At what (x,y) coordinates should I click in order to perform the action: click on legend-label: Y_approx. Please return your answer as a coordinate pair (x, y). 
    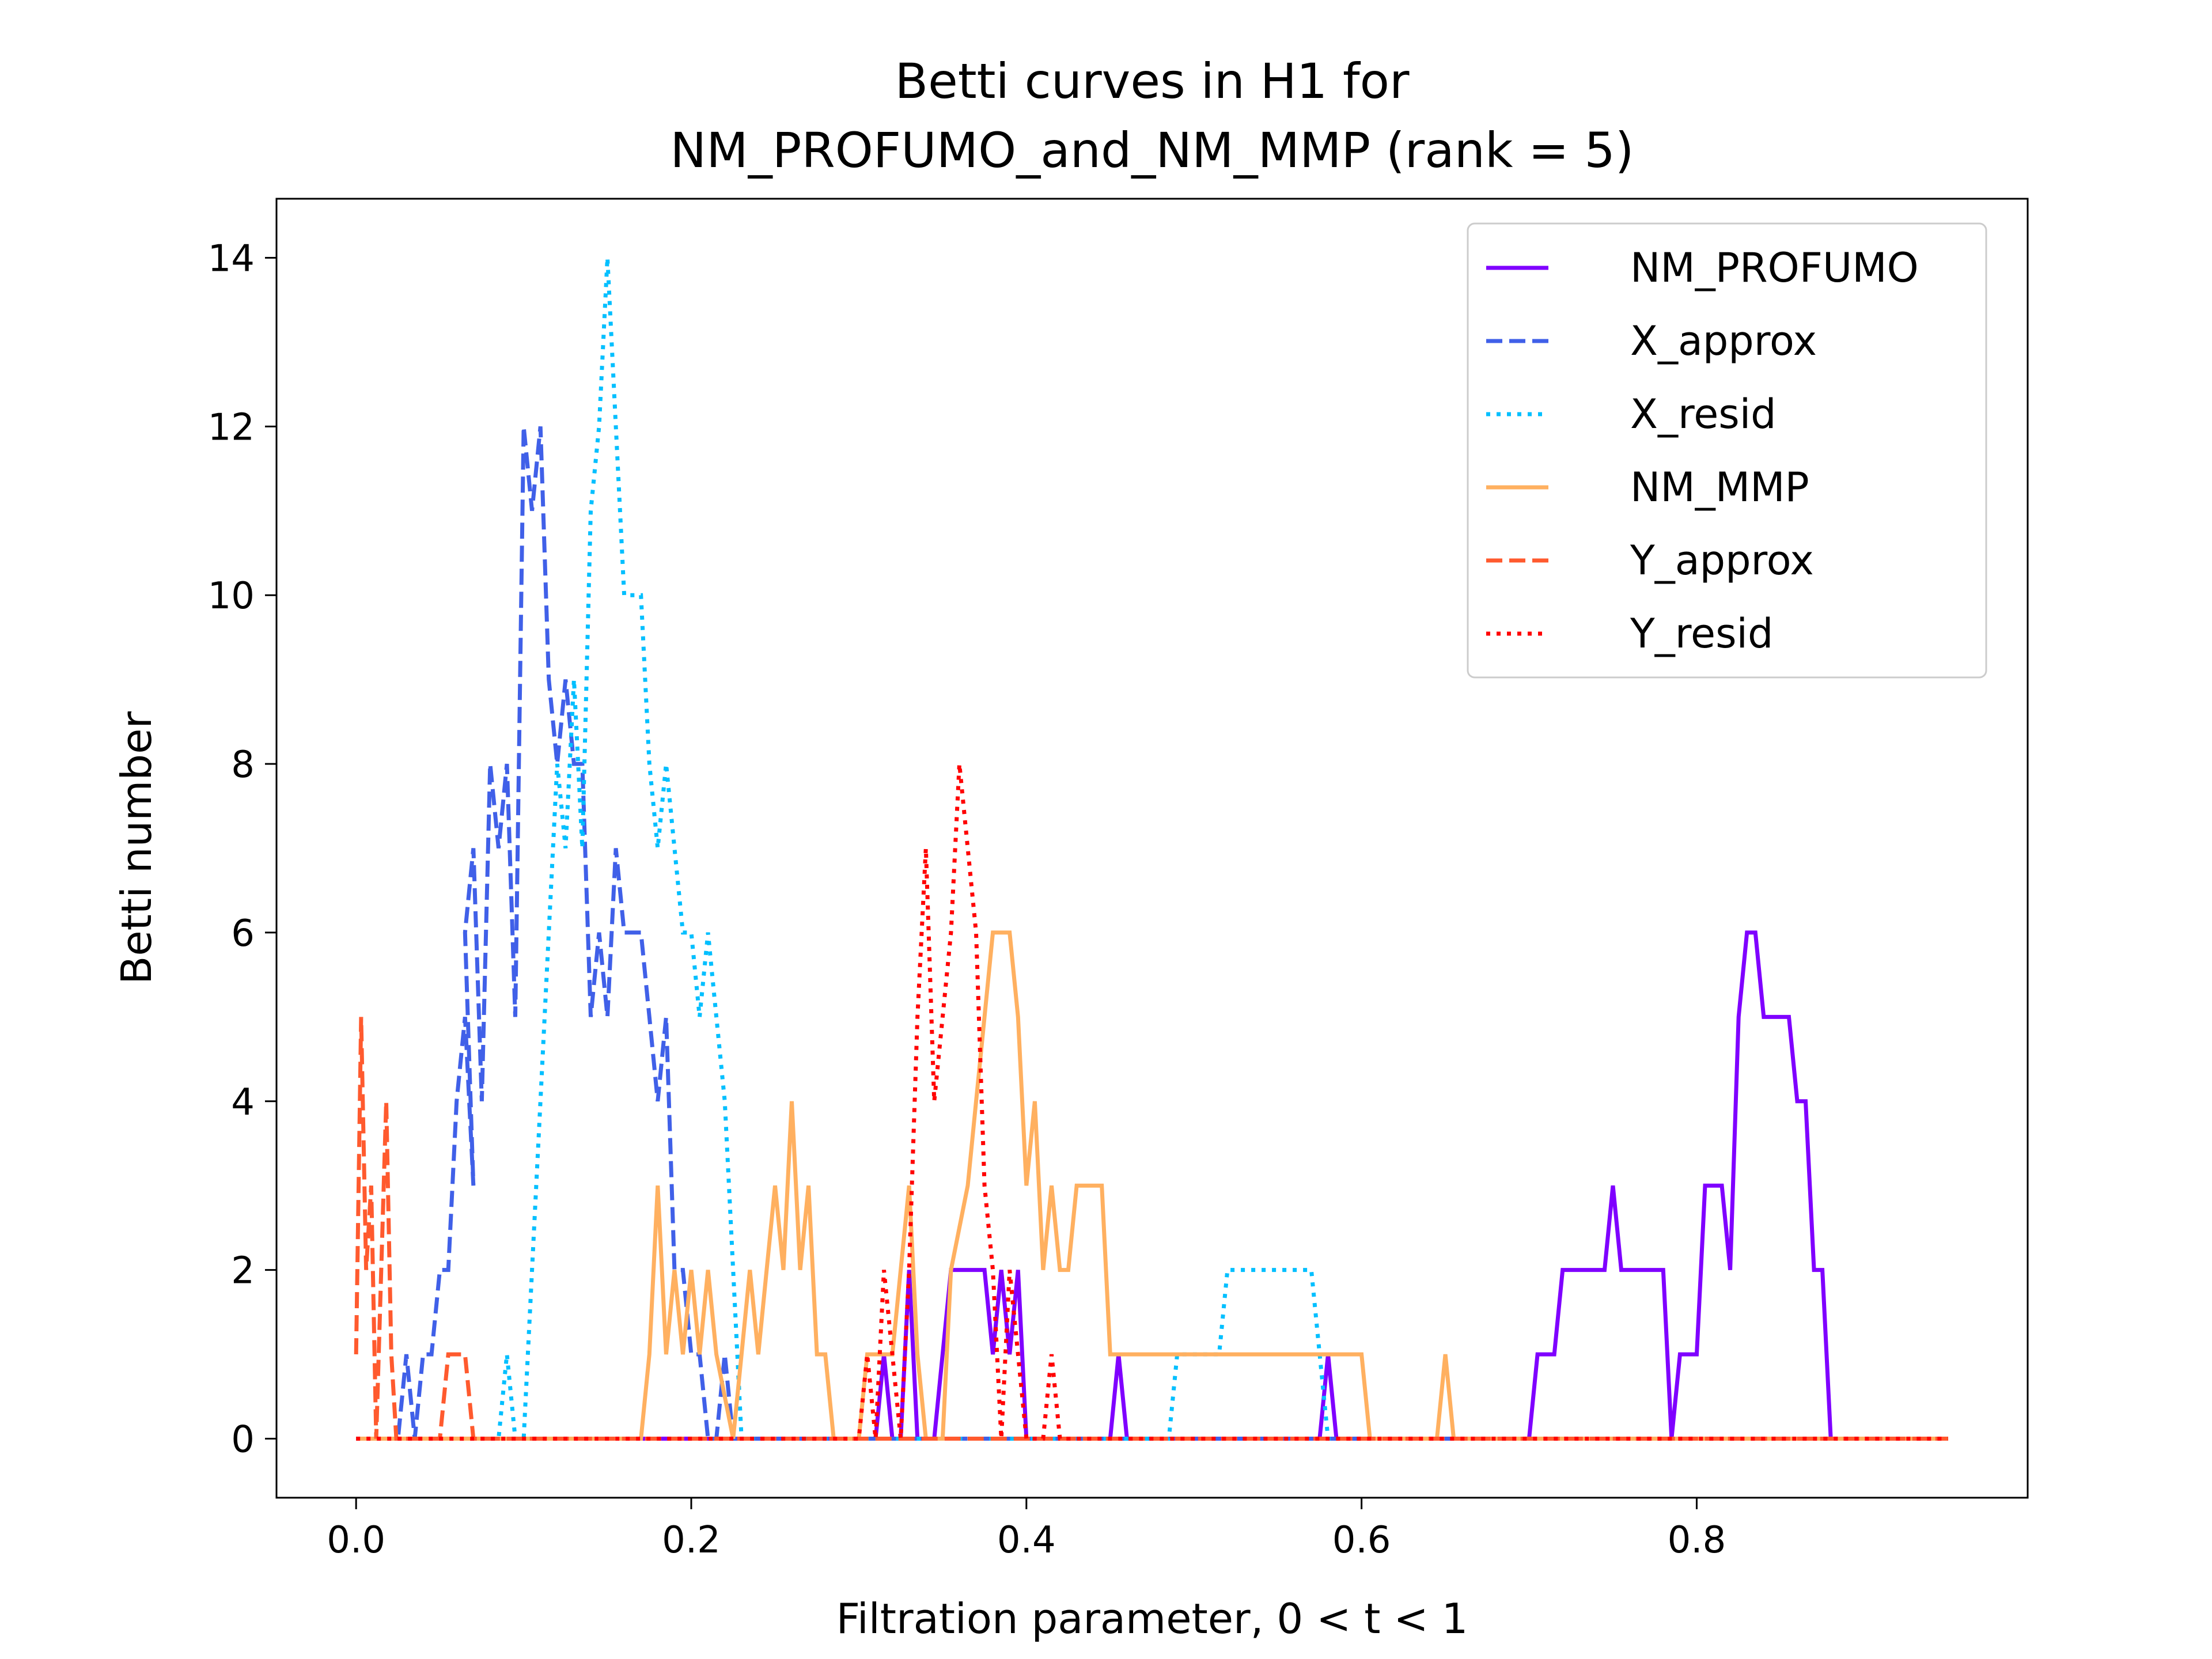
    Looking at the image, I should click on (1722, 560).